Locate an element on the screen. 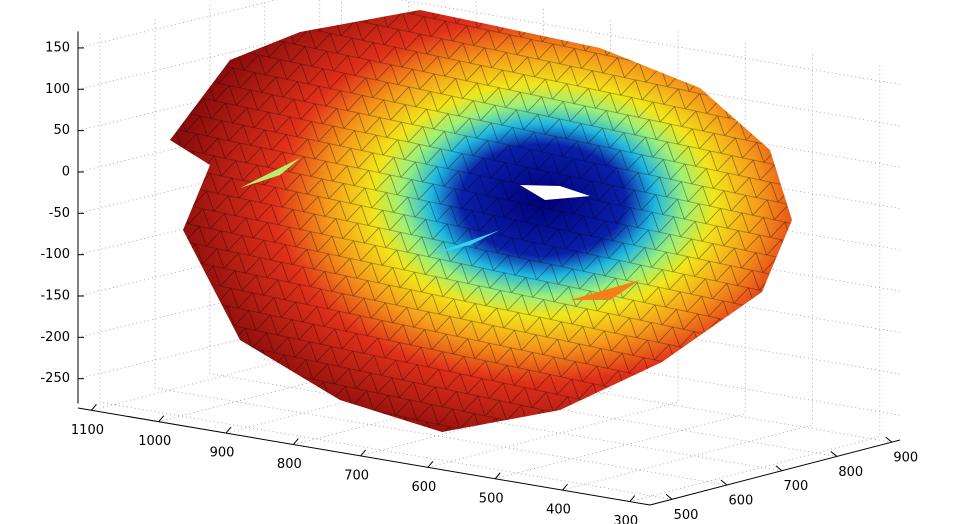 This screenshot has height=524, width=968. y-tick-label: 600 is located at coordinates (741, 501).